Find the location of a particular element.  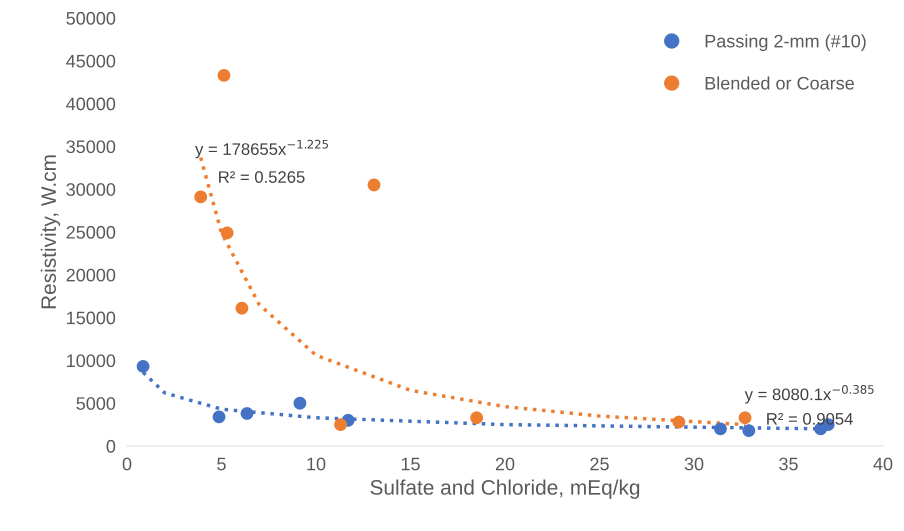

x-tick-label: 10 is located at coordinates (316, 464).